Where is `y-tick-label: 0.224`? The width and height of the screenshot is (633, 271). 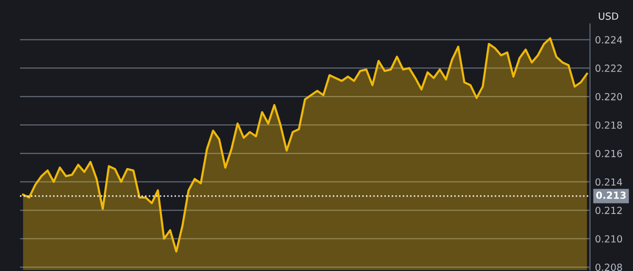 y-tick-label: 0.224 is located at coordinates (609, 40).